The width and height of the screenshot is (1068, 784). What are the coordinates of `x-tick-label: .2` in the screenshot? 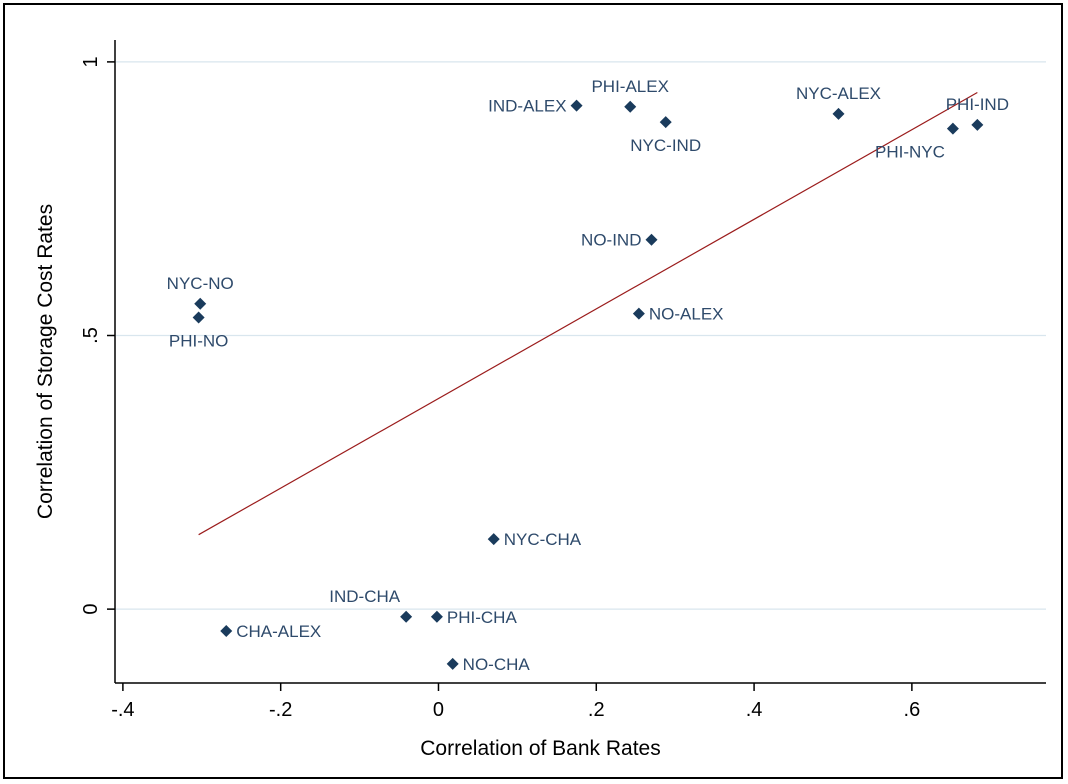 It's located at (596, 710).